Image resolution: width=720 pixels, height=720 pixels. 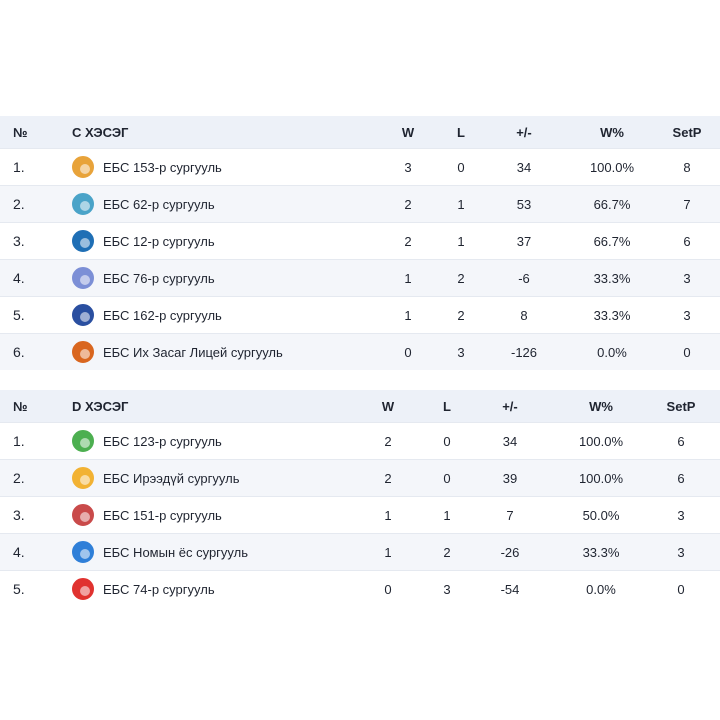 I want to click on school-153-logo-icon, so click(x=83, y=167).